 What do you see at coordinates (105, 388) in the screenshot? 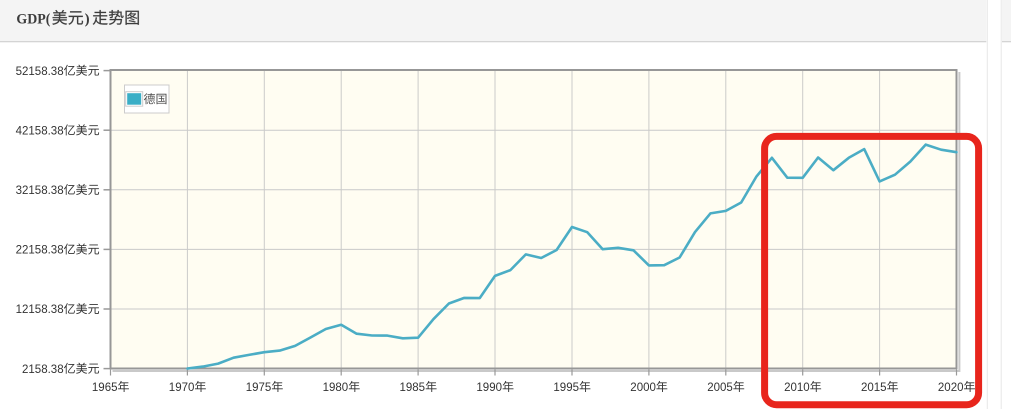
I see `svg-text: 1965` at bounding box center [105, 388].